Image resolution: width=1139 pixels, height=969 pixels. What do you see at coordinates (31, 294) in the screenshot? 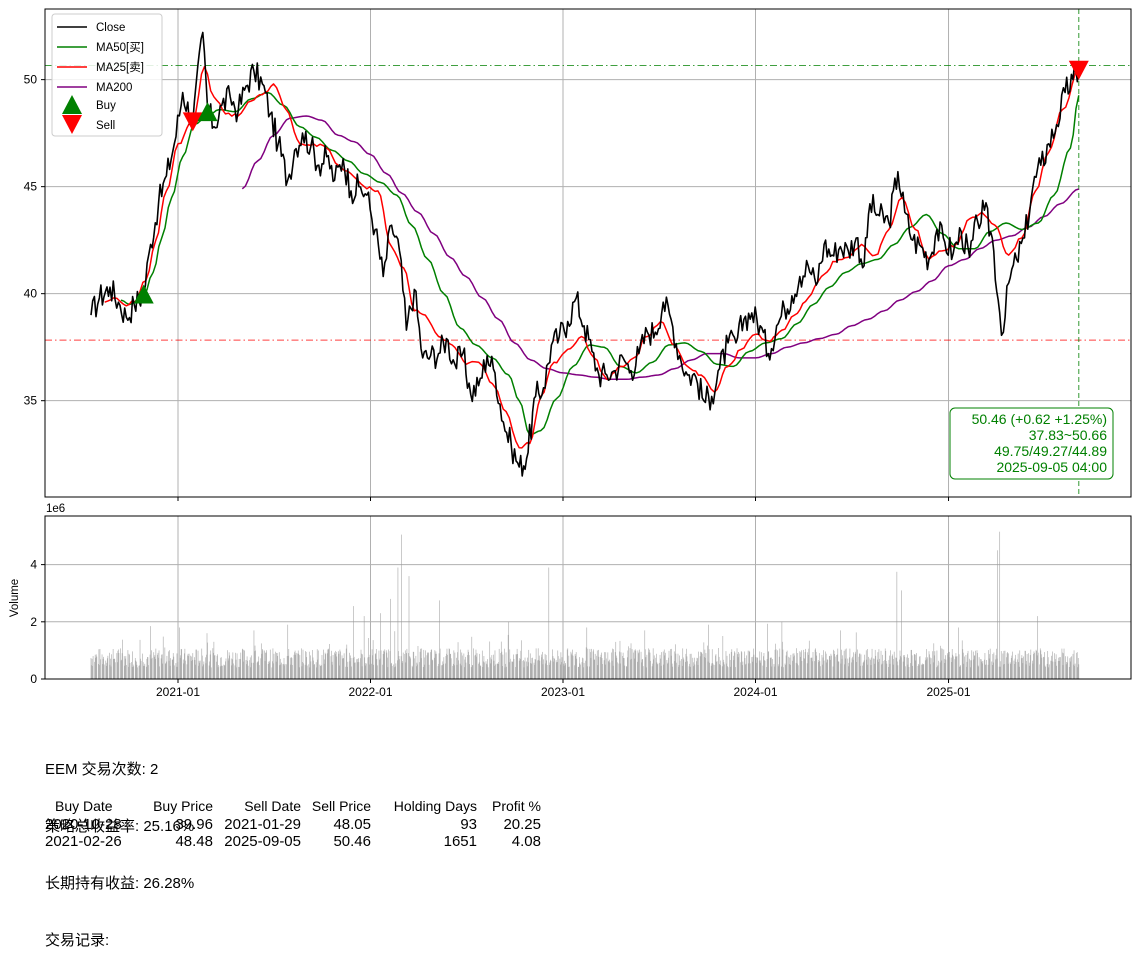
I see `price-y-tick-label: 40` at bounding box center [31, 294].